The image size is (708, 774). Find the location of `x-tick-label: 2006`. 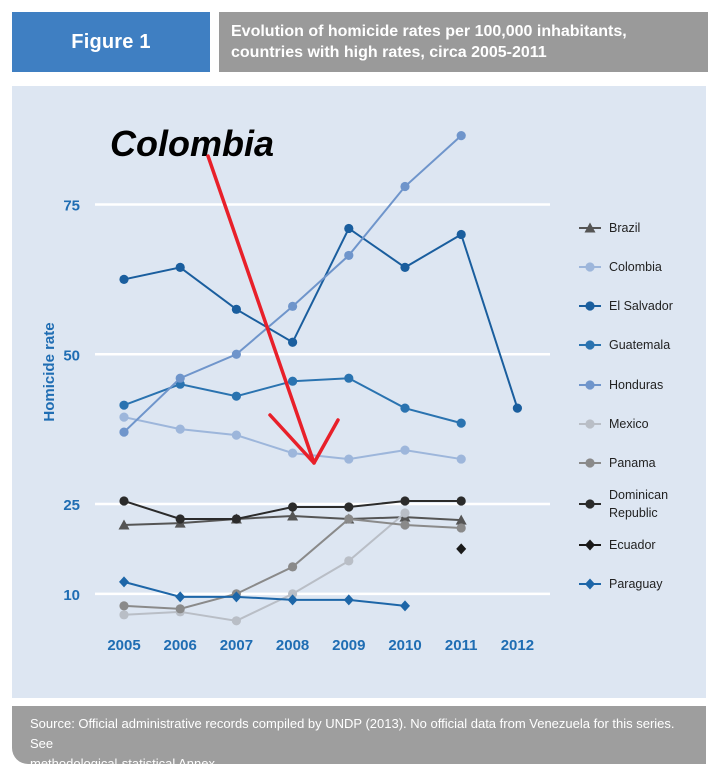

x-tick-label: 2006 is located at coordinates (180, 645).